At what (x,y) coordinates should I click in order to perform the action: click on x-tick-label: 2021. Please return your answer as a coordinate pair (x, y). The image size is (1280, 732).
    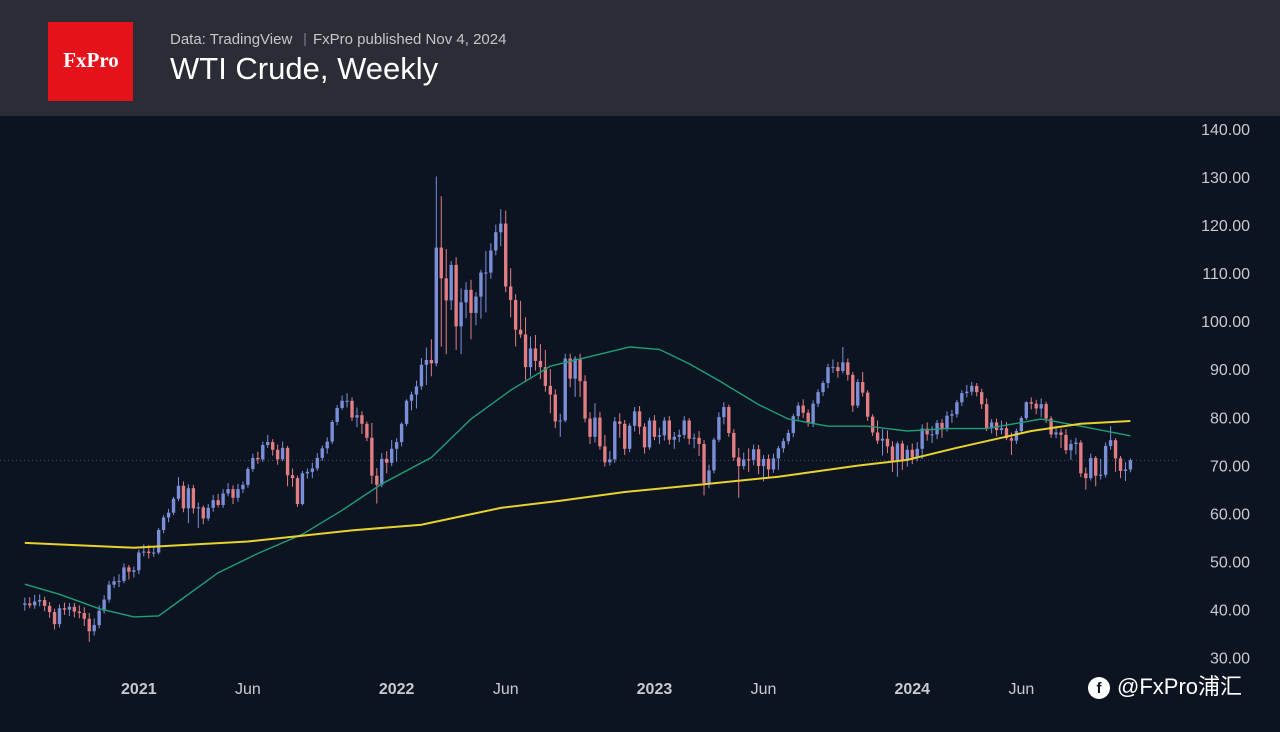
    Looking at the image, I should click on (139, 689).